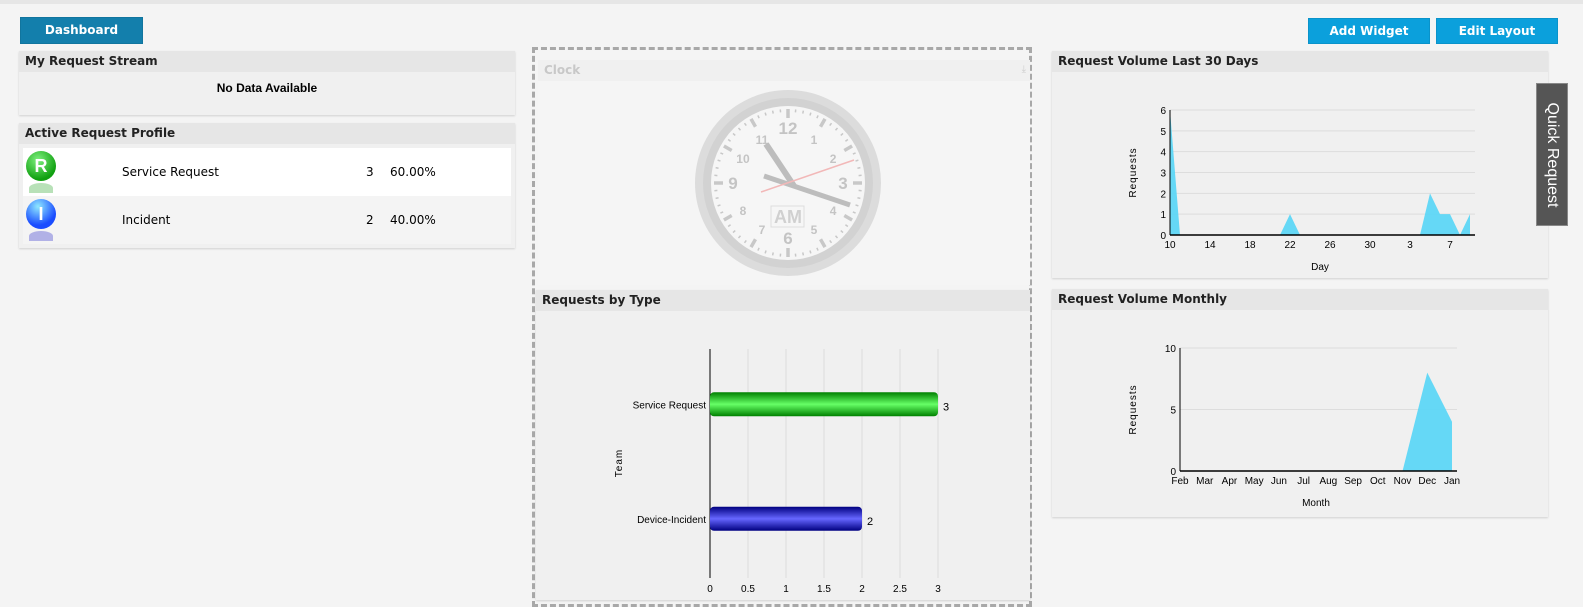  What do you see at coordinates (1171, 349) in the screenshot?
I see `y-tick-label: 10` at bounding box center [1171, 349].